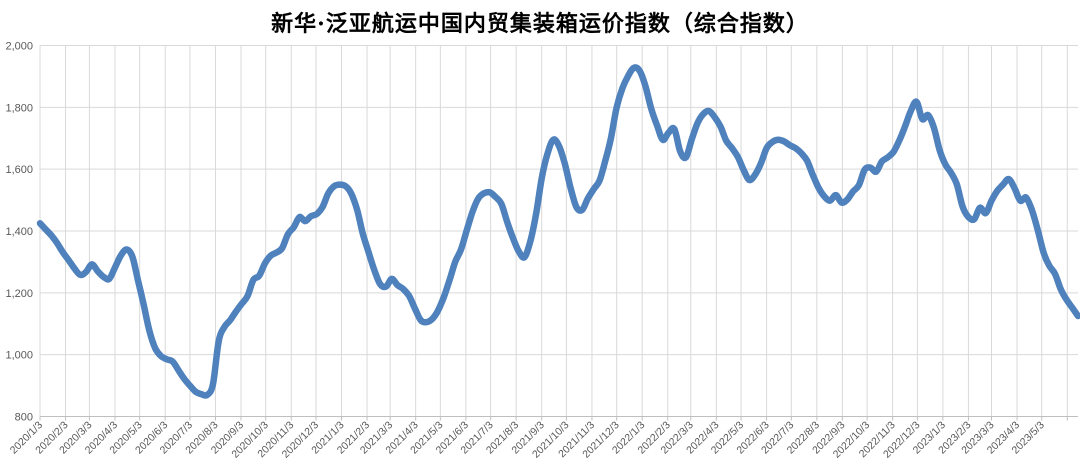  I want to click on y-tick-label: 1,600, so click(19, 170).